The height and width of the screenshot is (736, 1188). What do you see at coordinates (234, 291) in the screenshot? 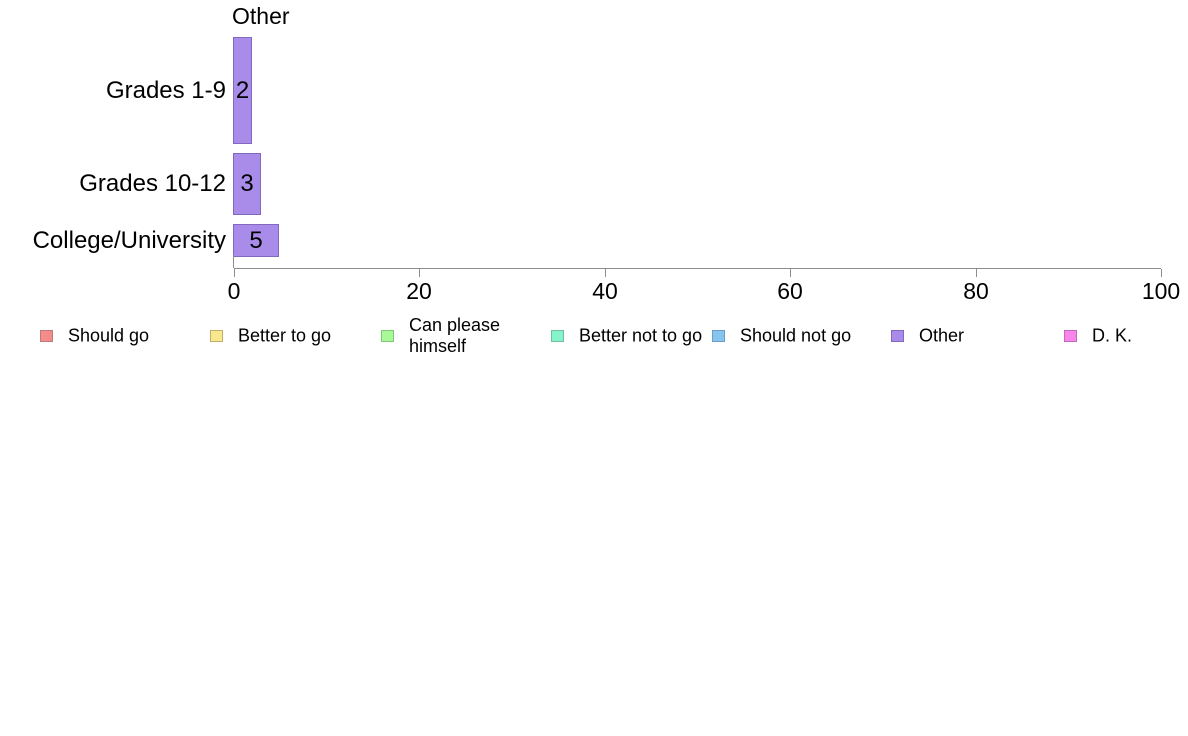
I see `x-axis-tick-label: 0` at bounding box center [234, 291].